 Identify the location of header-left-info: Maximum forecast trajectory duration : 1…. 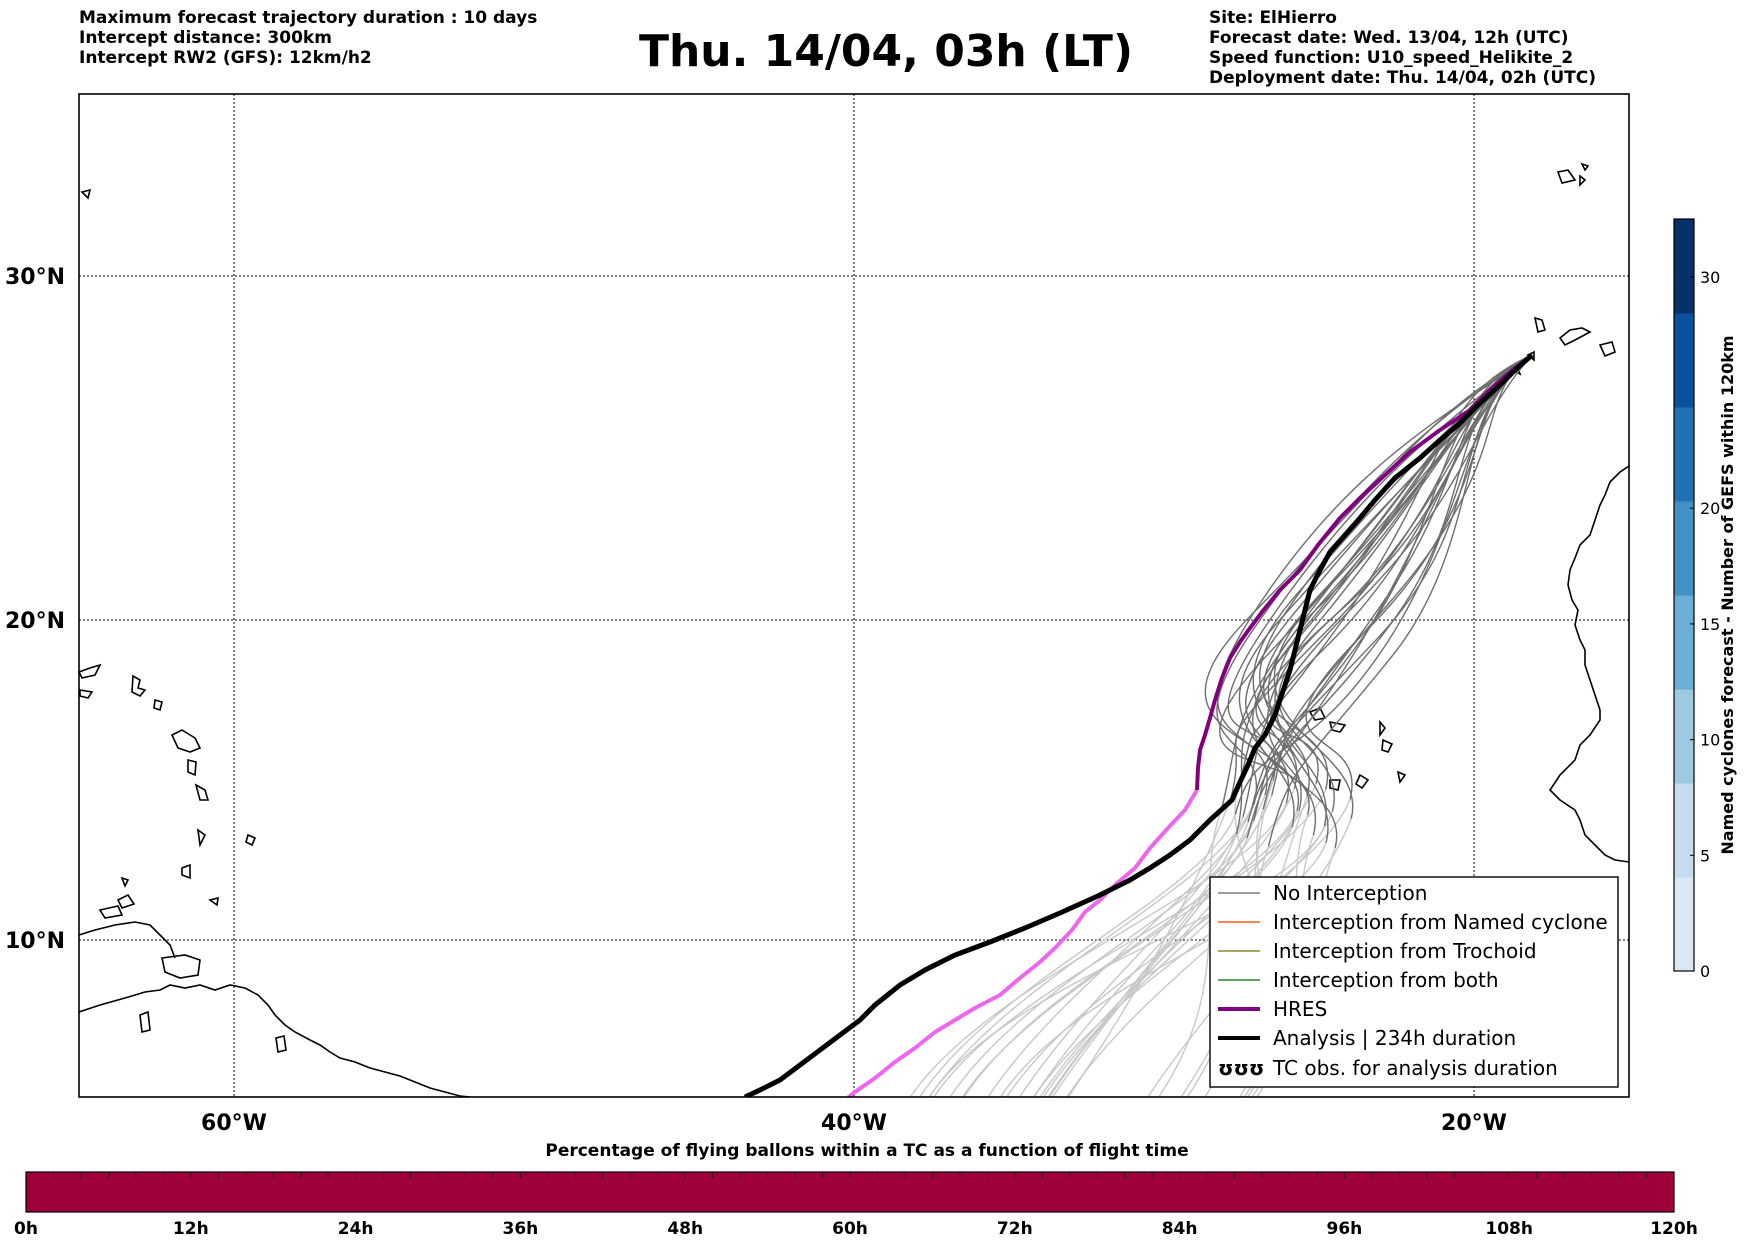
(308, 38).